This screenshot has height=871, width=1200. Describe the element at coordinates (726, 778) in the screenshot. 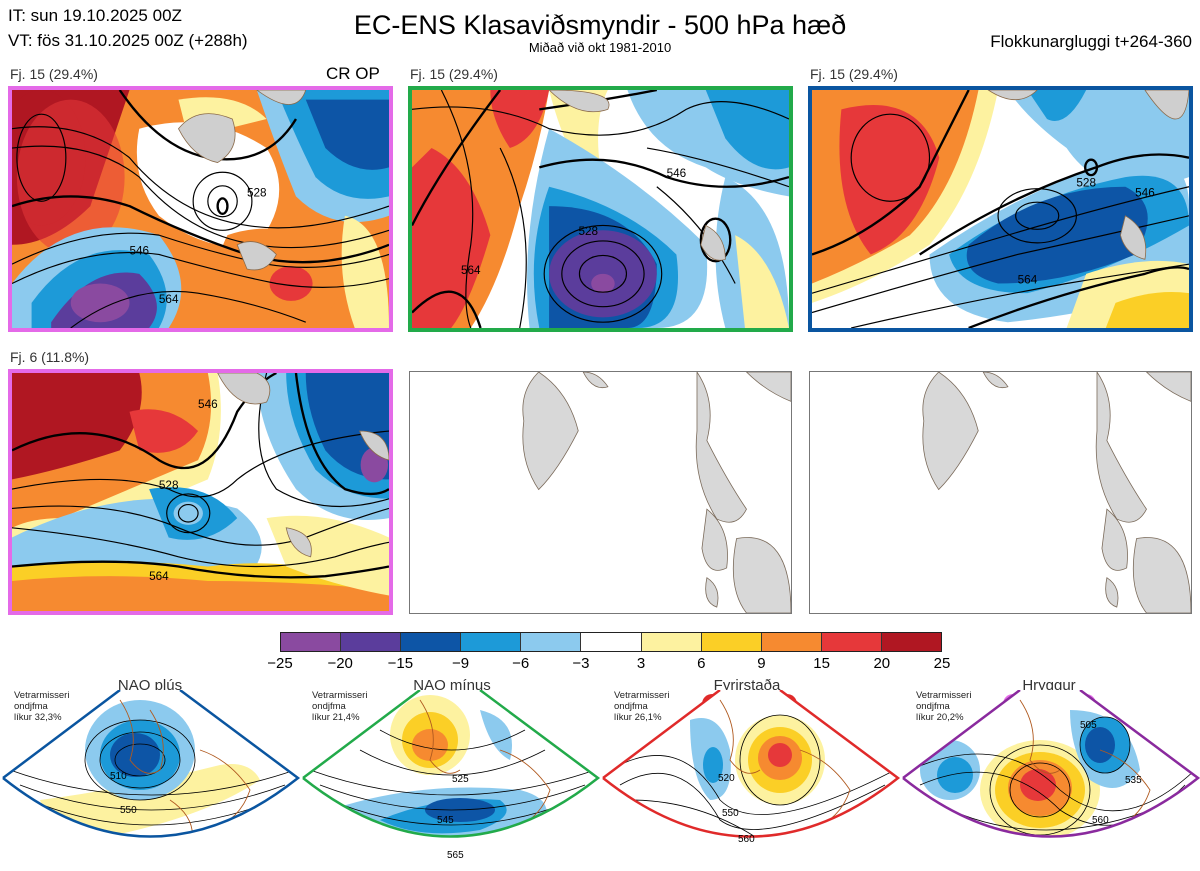

I see `regime-contour-label: 520` at that location.